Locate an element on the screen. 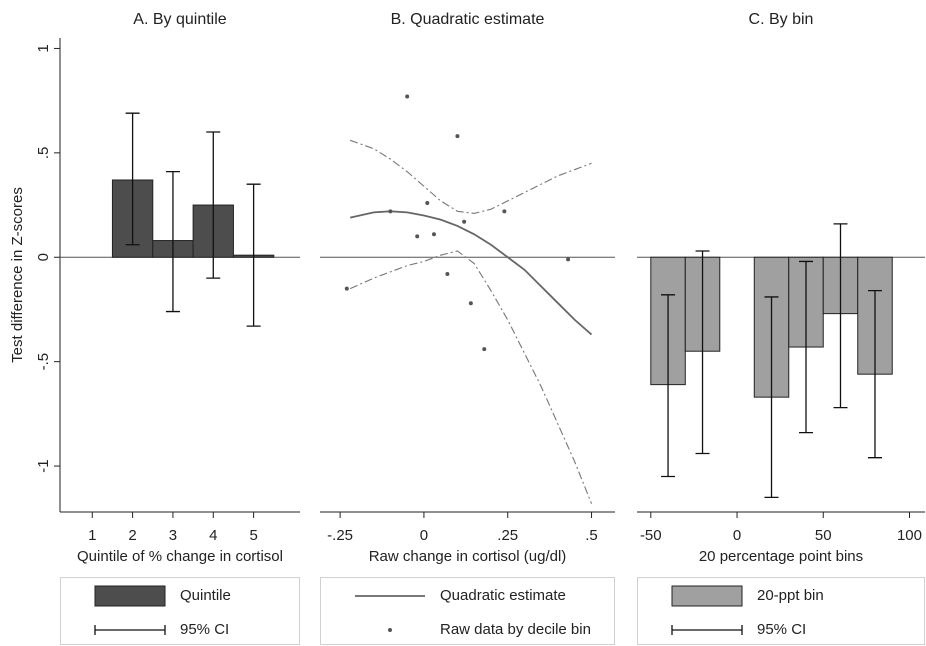 The image size is (926, 646). x-tick-label: -50 is located at coordinates (651, 535).